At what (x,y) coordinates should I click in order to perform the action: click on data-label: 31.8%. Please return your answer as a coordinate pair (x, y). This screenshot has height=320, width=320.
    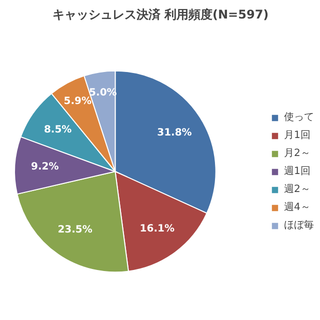
    Looking at the image, I should click on (174, 132).